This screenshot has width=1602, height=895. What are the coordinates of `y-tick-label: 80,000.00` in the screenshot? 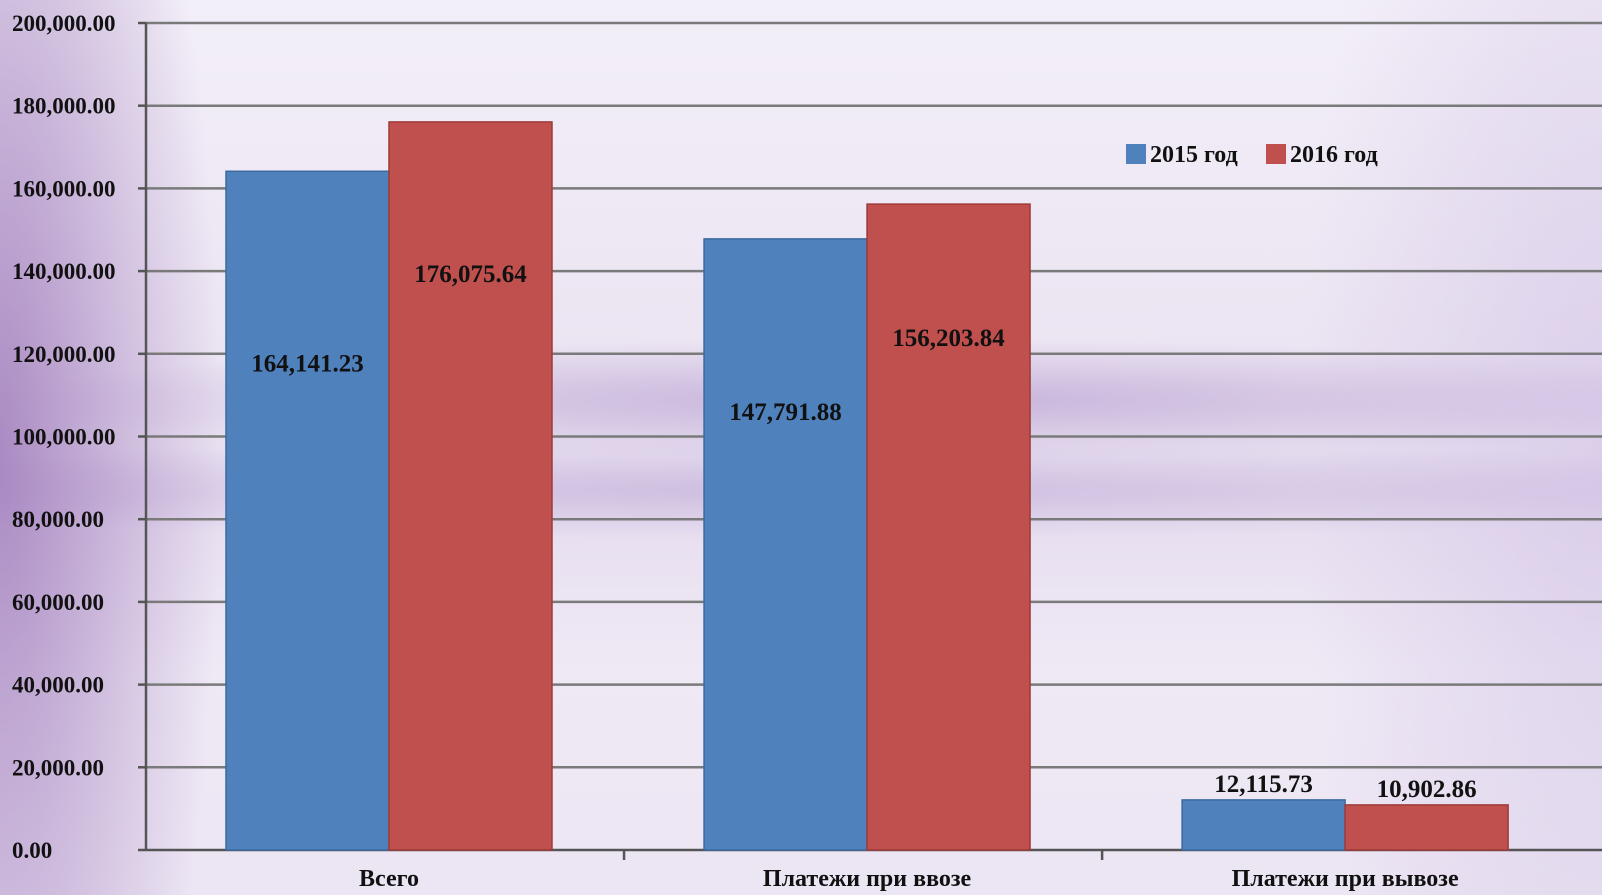 It's located at (58, 519).